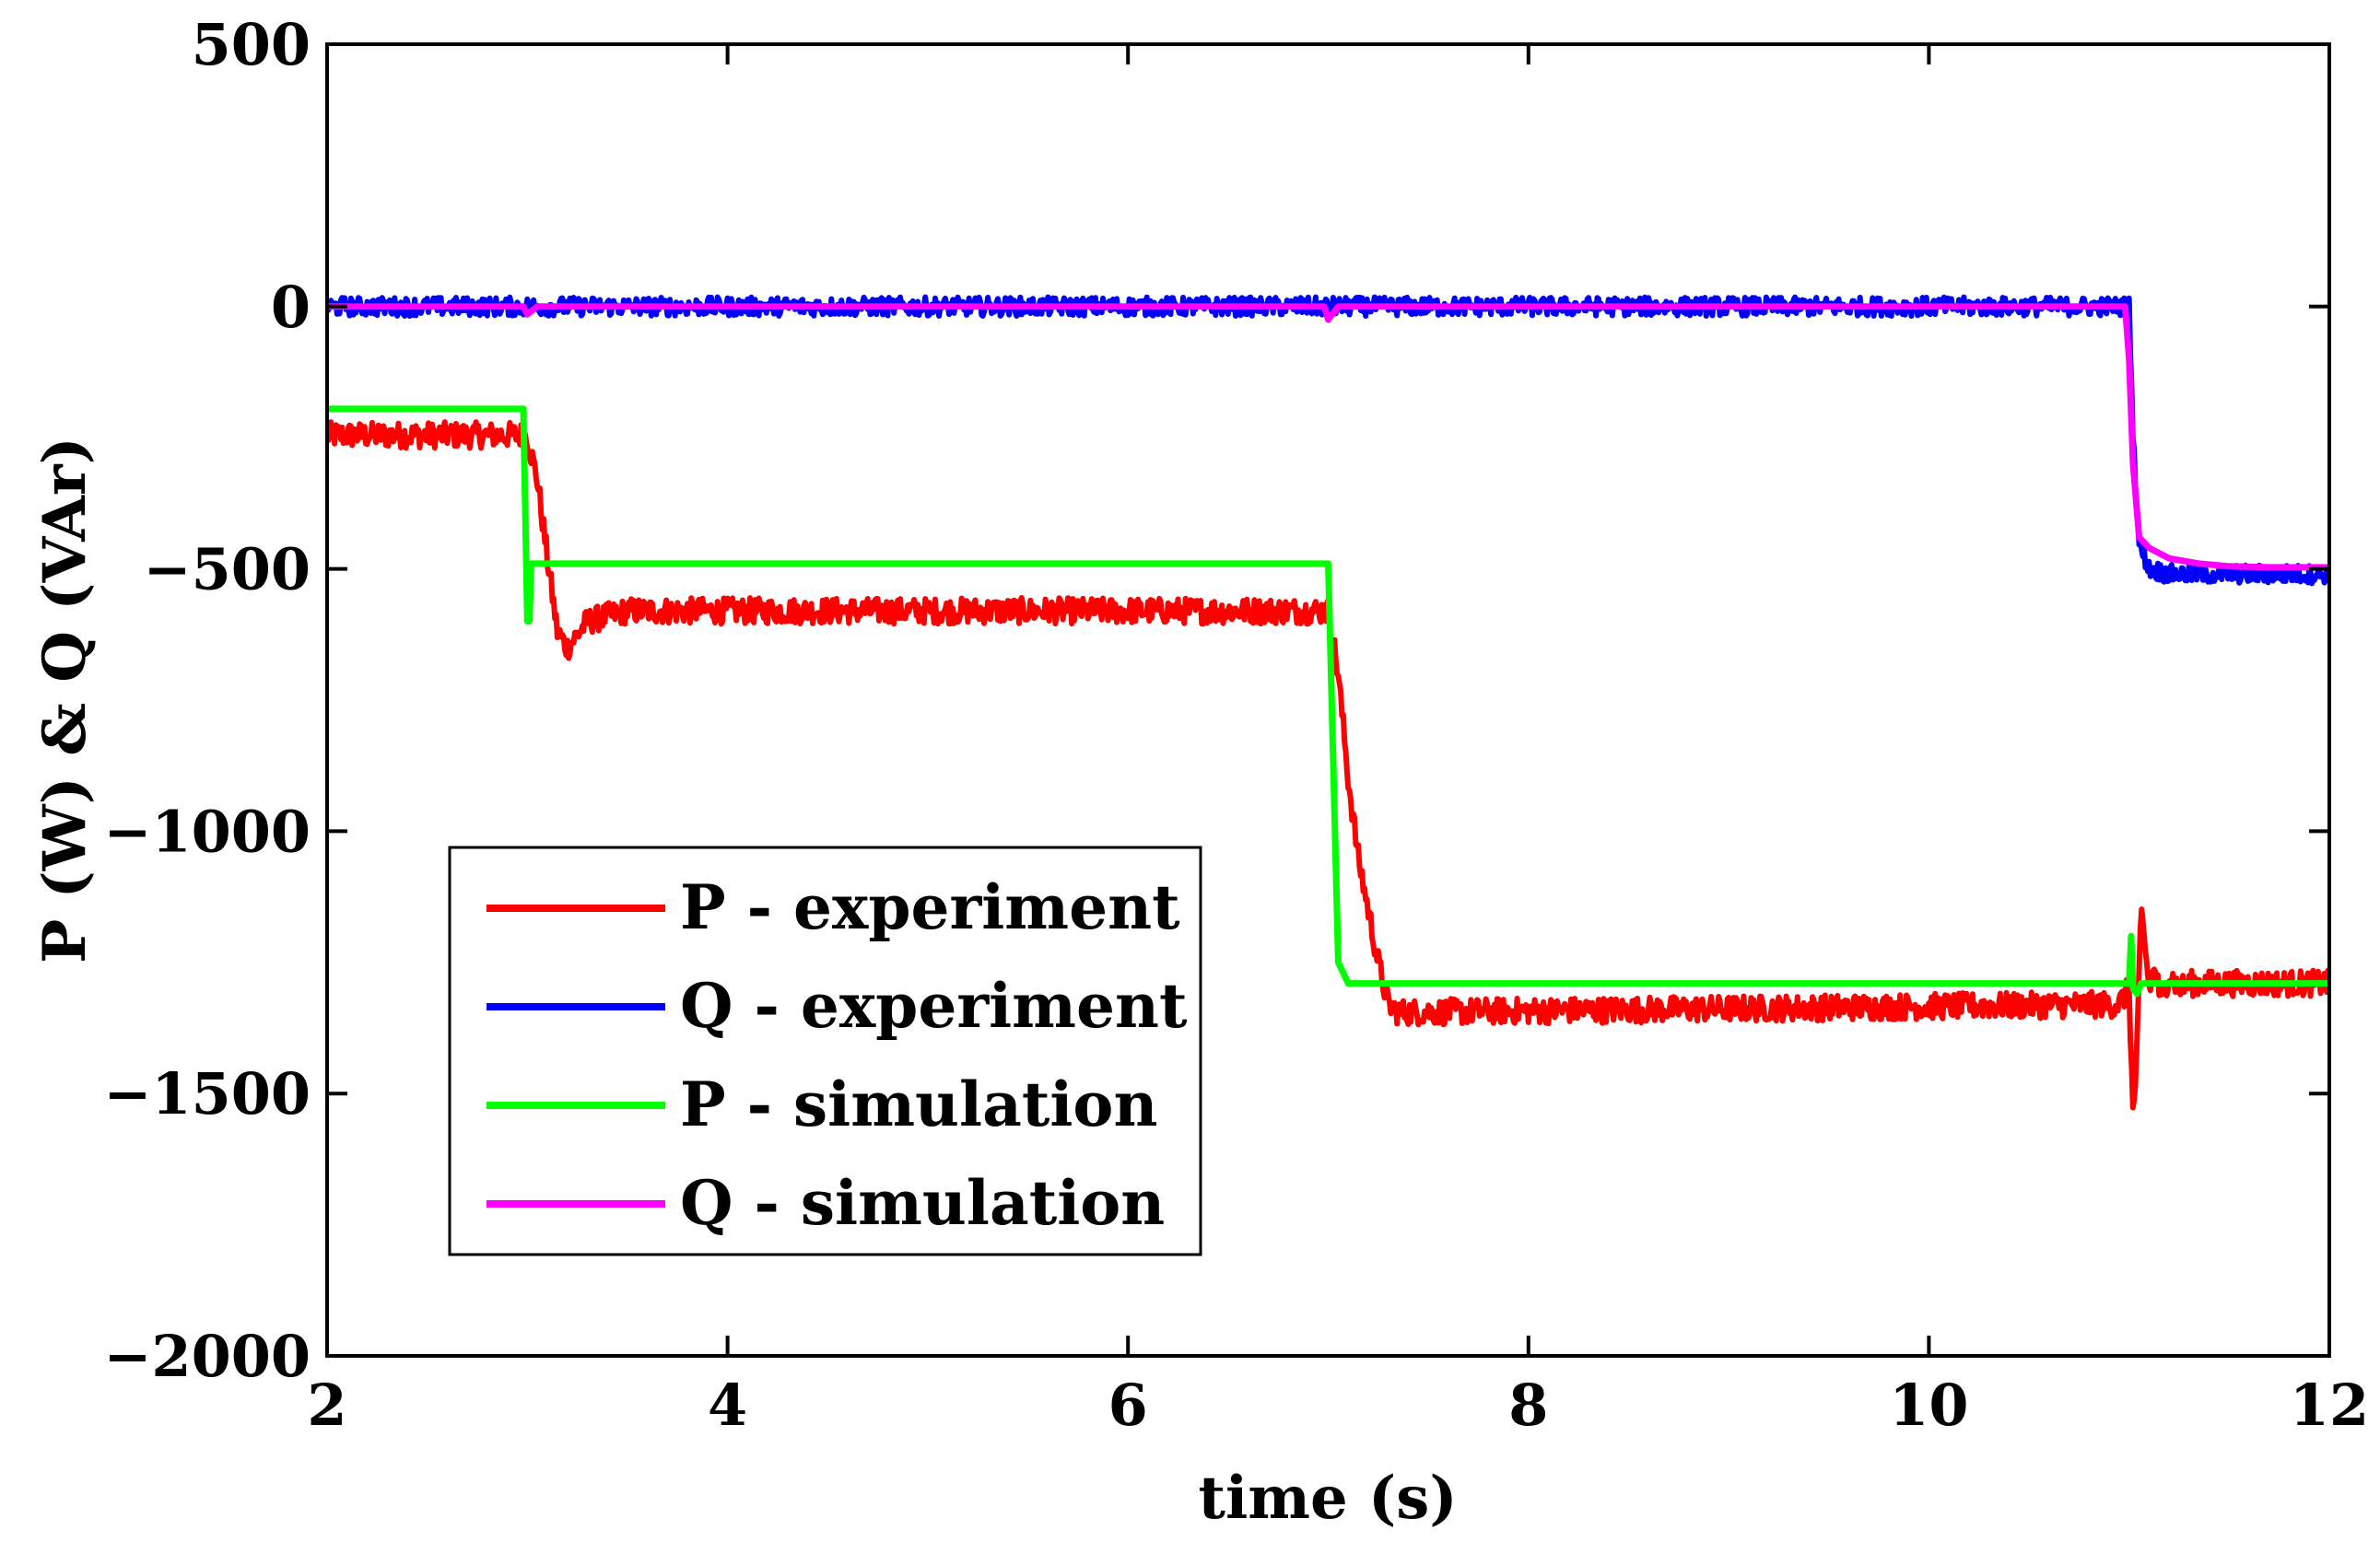 This screenshot has width=2380, height=1553. I want to click on y-axis-label: P (W) & Q (VAr), so click(65, 700).